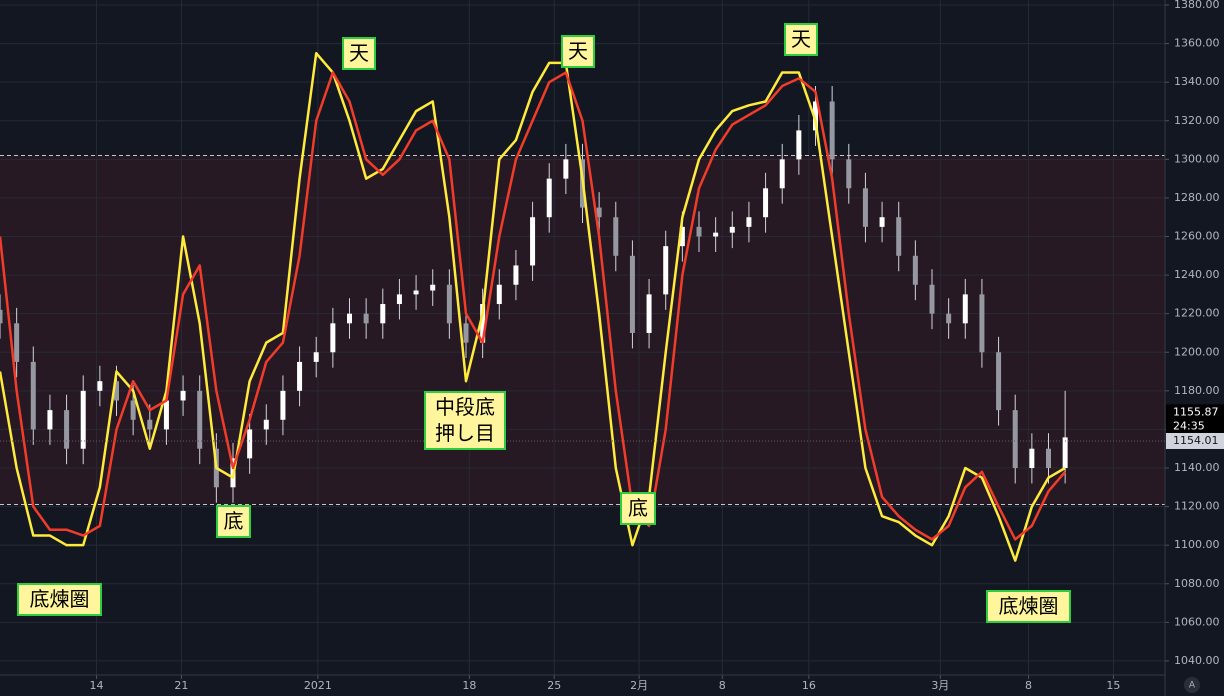  I want to click on y-tick-label: 1120.00, so click(1197, 506).